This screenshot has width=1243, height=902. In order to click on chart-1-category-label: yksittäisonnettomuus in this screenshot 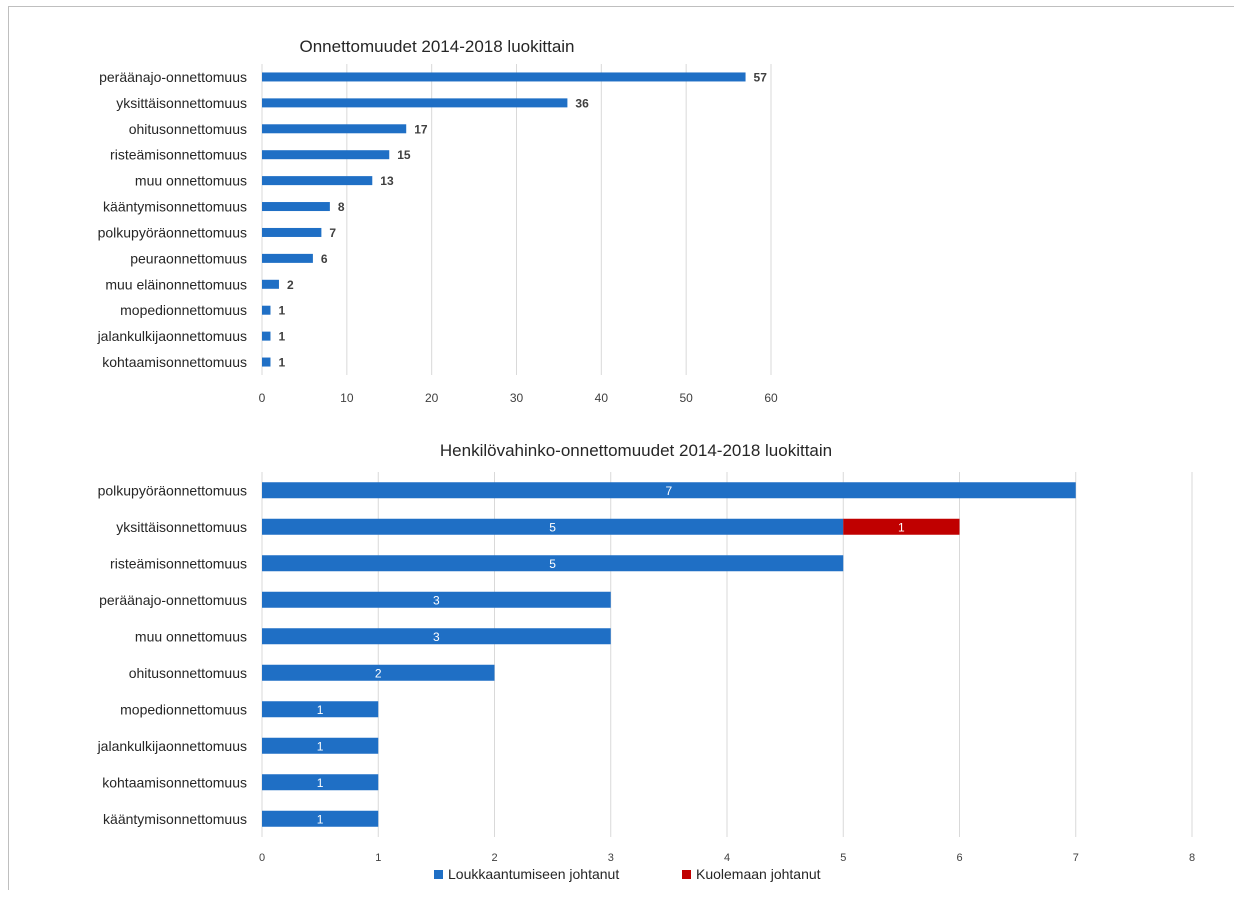, I will do `click(181, 103)`.